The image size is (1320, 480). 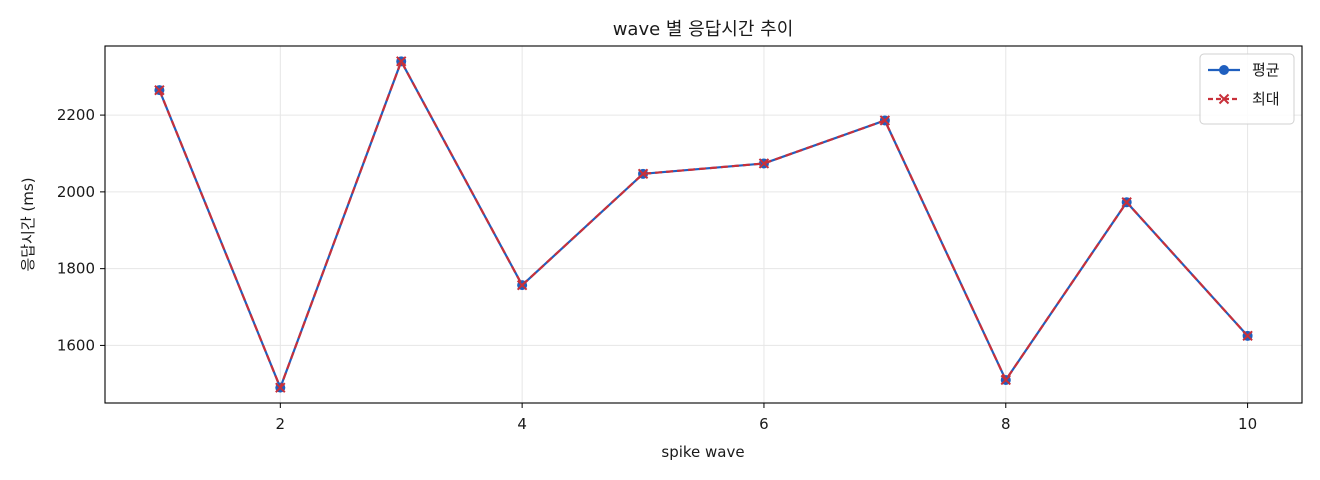 I want to click on y-tick-label: 2200, so click(x=76, y=115).